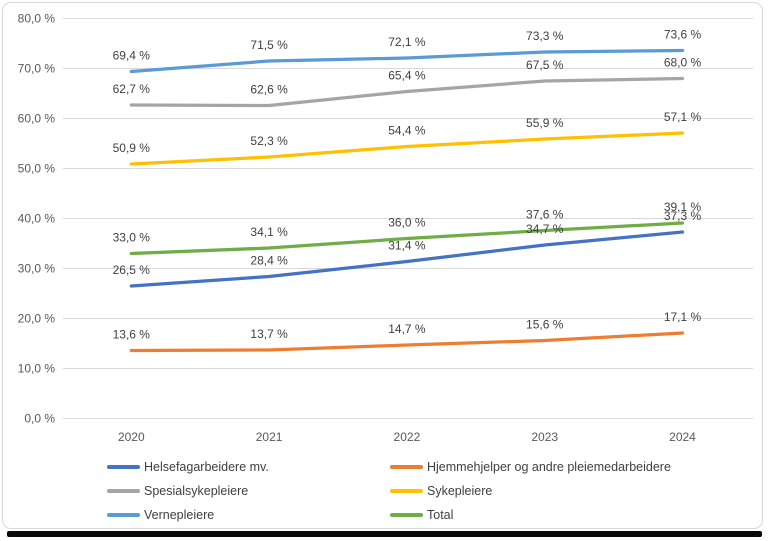 This screenshot has width=768, height=541. What do you see at coordinates (269, 261) in the screenshot?
I see `data-label-helsefagarbeidere-mv: 28,4 %` at bounding box center [269, 261].